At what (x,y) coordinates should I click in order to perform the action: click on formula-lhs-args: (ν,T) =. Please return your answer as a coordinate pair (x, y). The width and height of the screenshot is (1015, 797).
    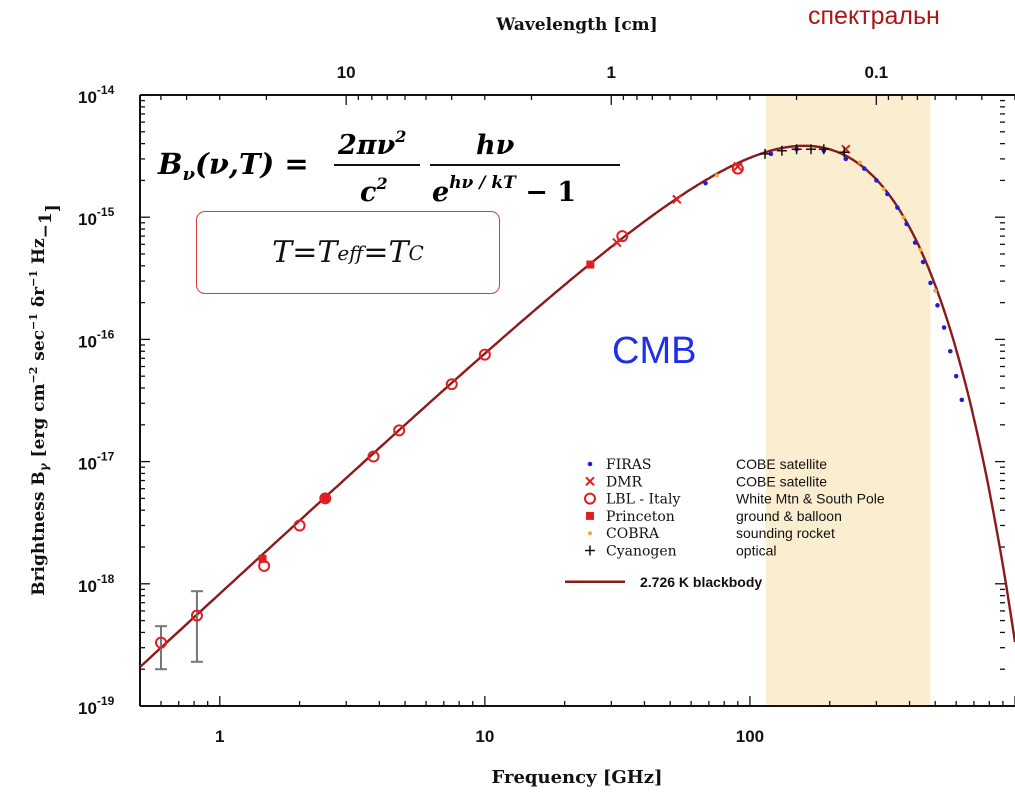
    Looking at the image, I should click on (252, 164).